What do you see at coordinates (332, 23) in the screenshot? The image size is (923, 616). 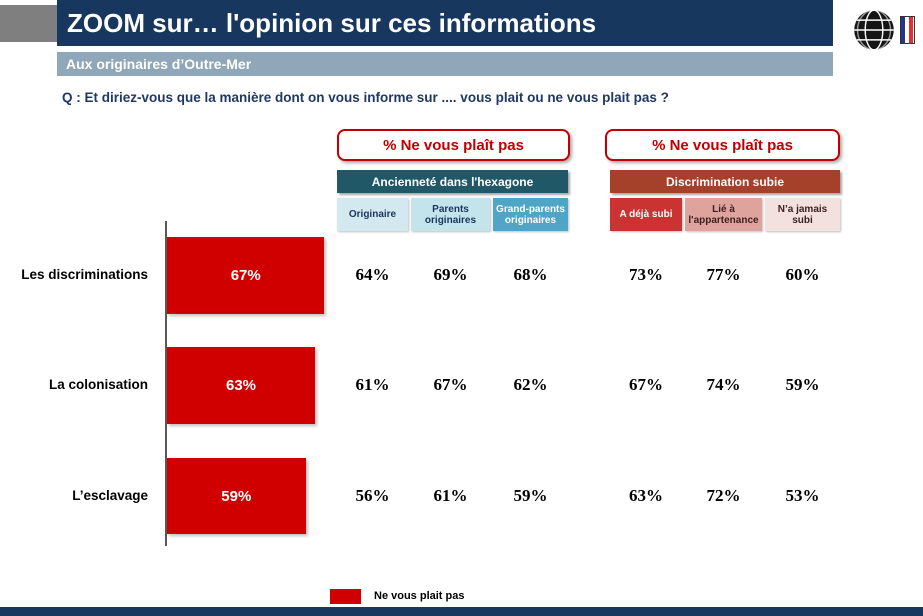 I see `slide-title: ZOOM sur… l'opinion sur ces informations` at bounding box center [332, 23].